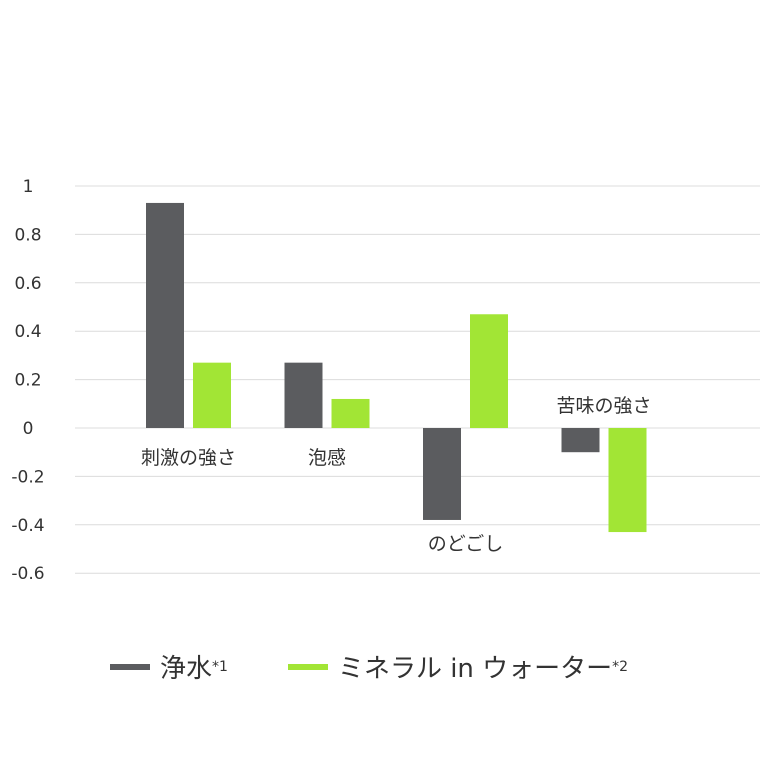 This screenshot has height=760, width=760. Describe the element at coordinates (27, 284) in the screenshot. I see `y-tick-label: 0.6` at that location.